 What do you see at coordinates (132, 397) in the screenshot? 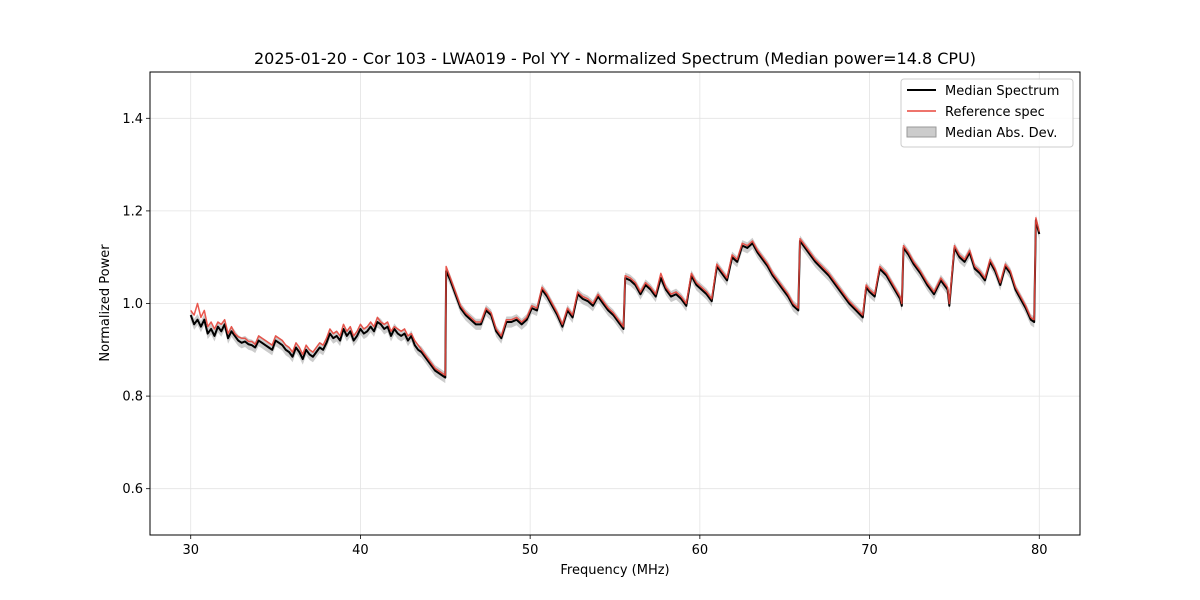
I see `y-tick-label: 0.8` at bounding box center [132, 397].